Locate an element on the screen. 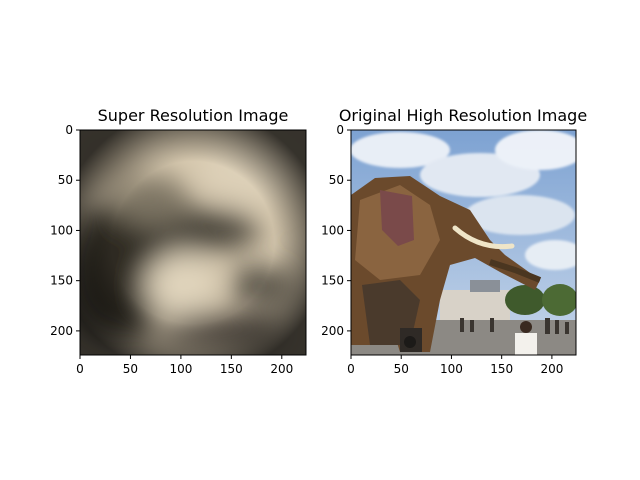 This screenshot has width=640, height=480. chart-title: Original High Resolution Image is located at coordinates (463, 115).